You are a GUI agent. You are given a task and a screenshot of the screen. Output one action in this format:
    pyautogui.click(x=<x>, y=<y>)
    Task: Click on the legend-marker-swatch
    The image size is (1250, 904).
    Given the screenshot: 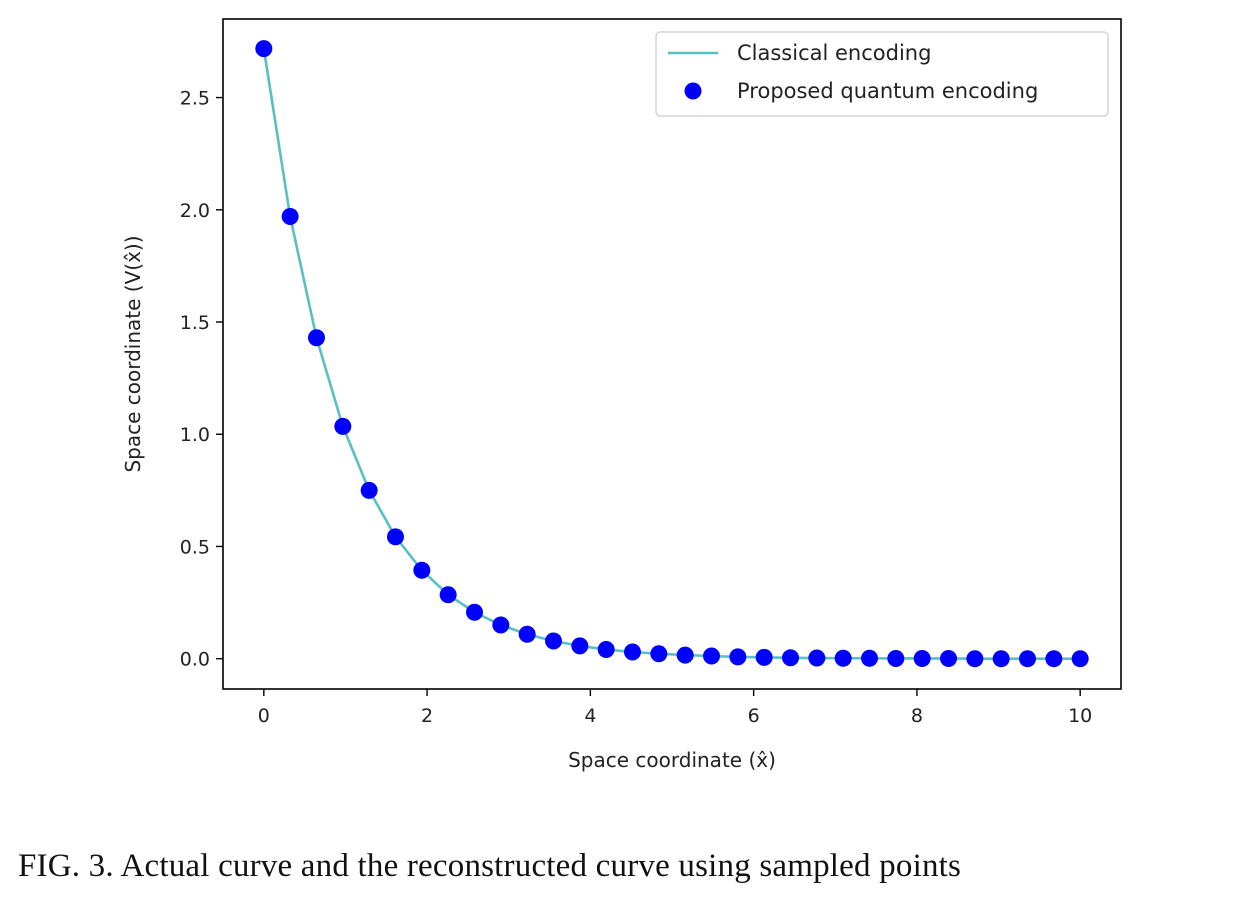 What is the action you would take?
    pyautogui.click(x=693, y=91)
    